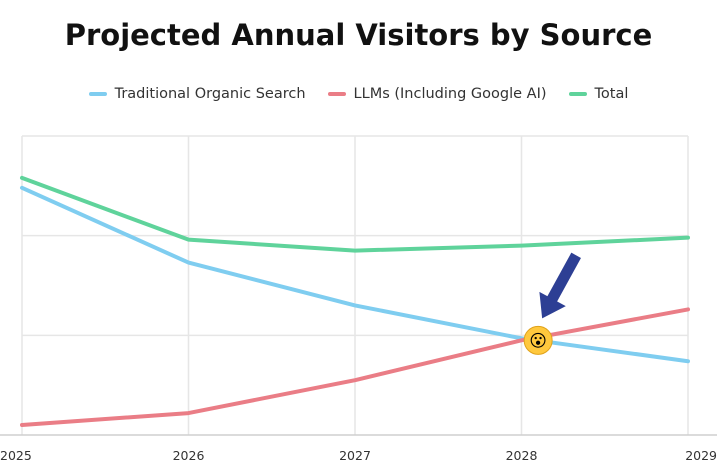 Image resolution: width=717 pixels, height=472 pixels. I want to click on emoji-face, so click(538, 340).